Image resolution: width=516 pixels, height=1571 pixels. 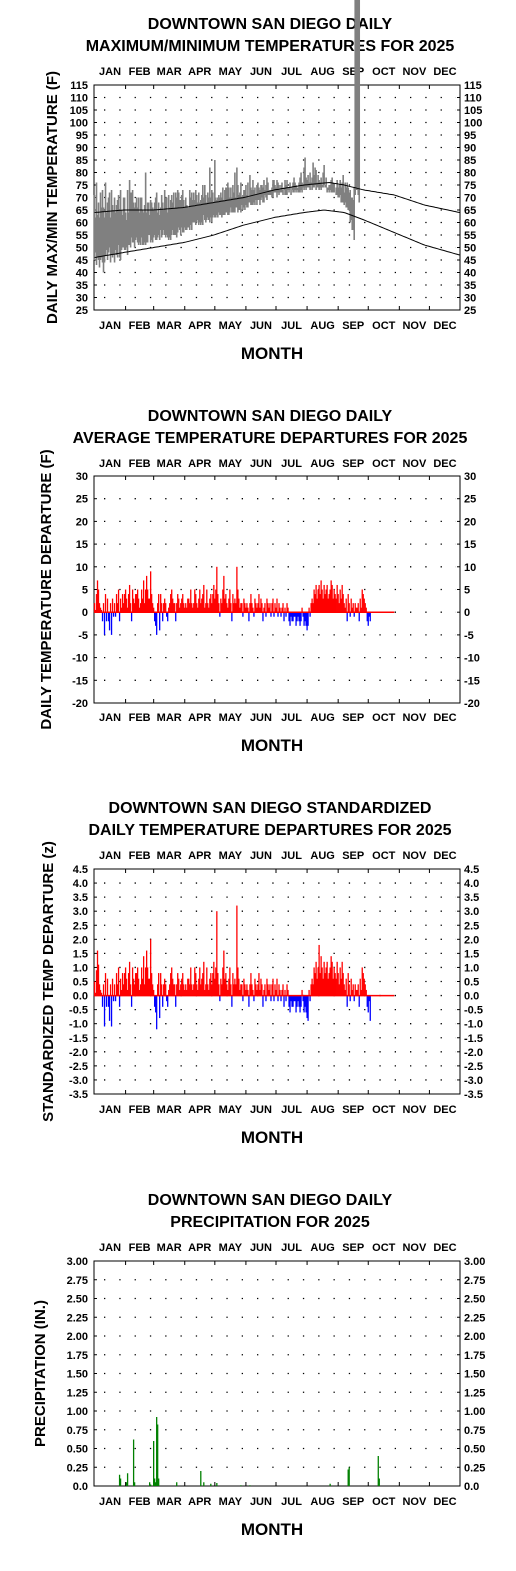 What do you see at coordinates (470, 568) in the screenshot?
I see `y-tick-label-right: 10` at bounding box center [470, 568].